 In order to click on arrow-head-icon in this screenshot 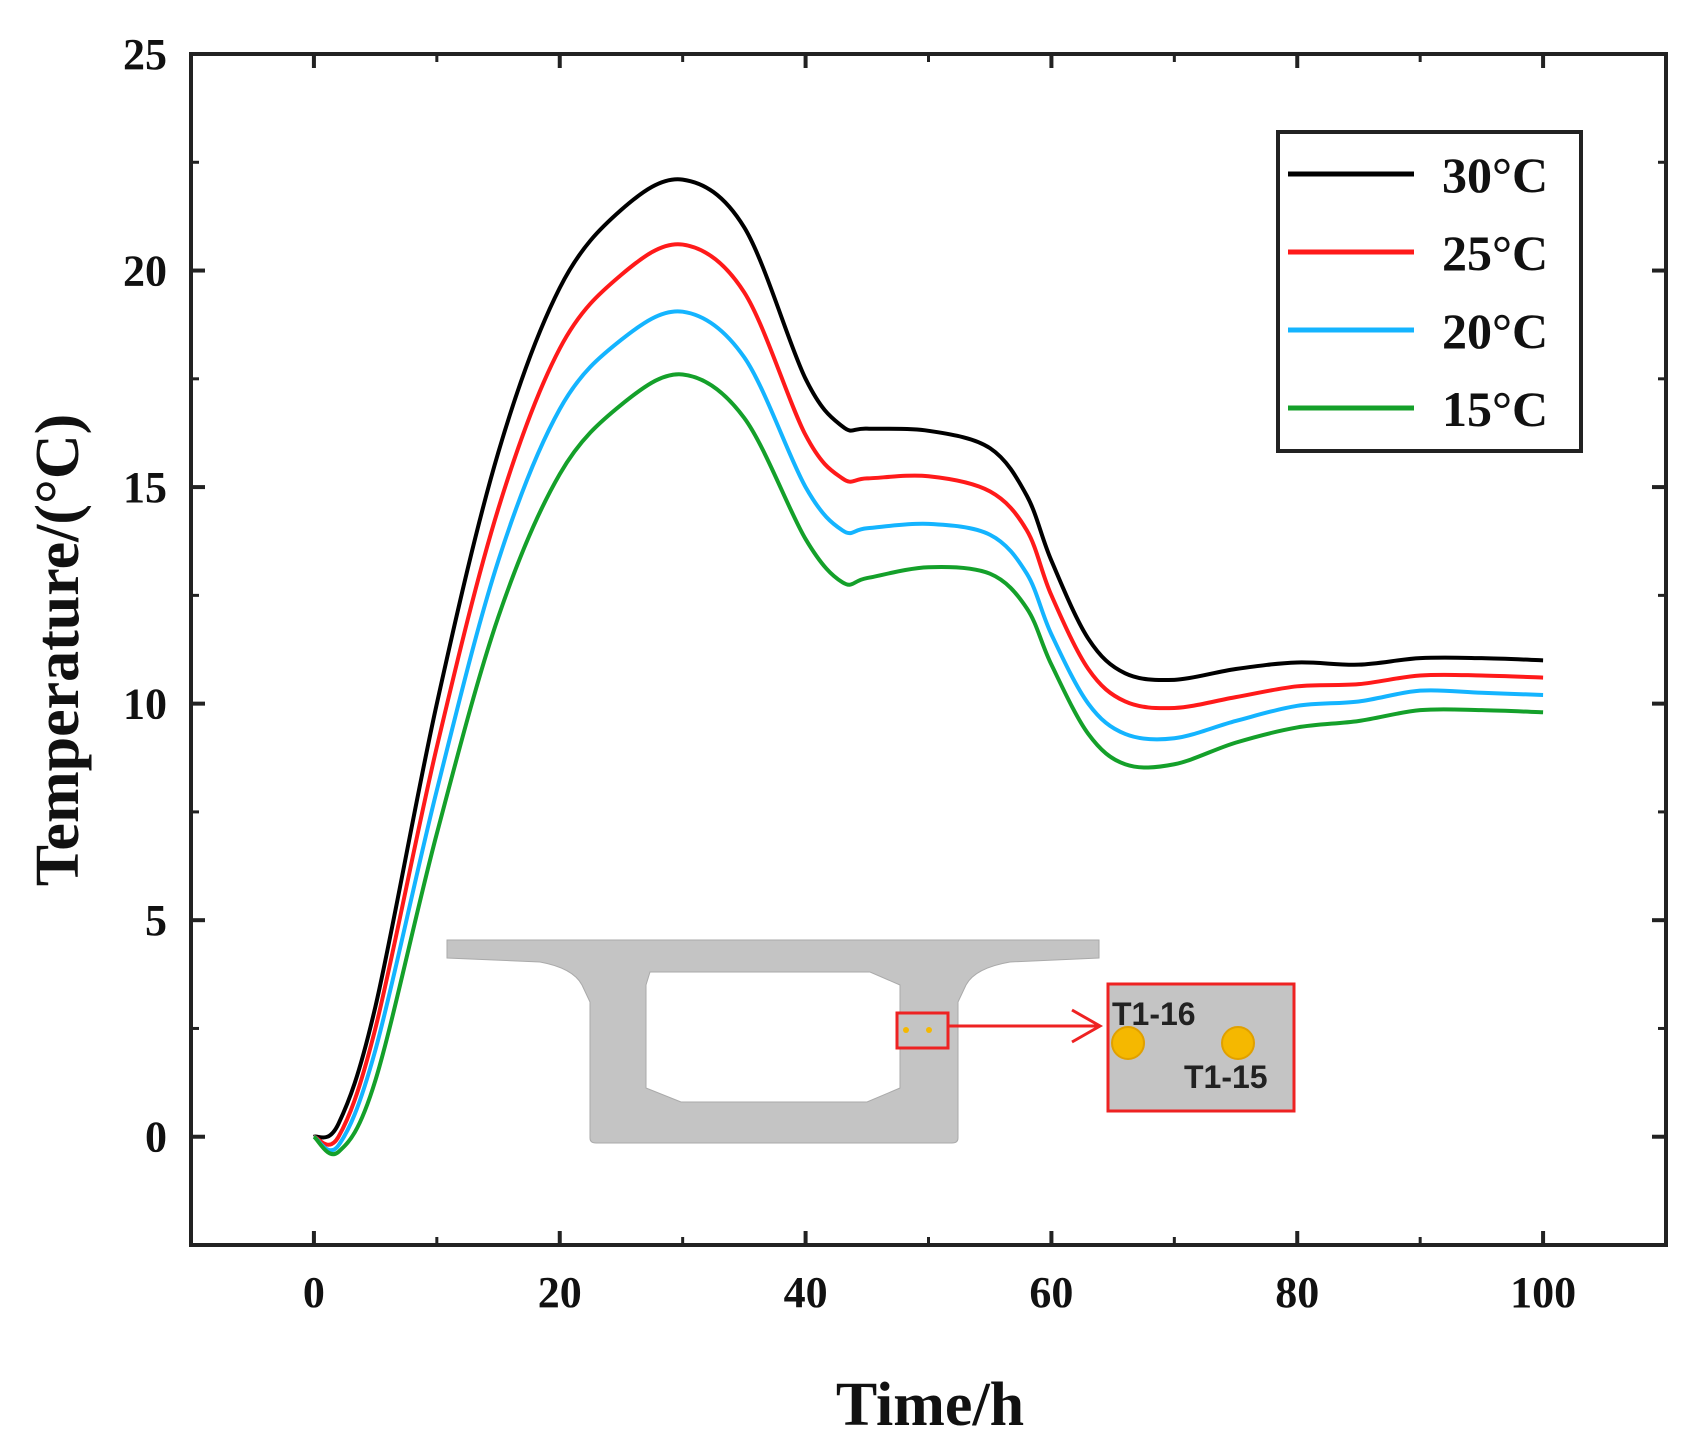, I will do `click(1087, 1026)`.